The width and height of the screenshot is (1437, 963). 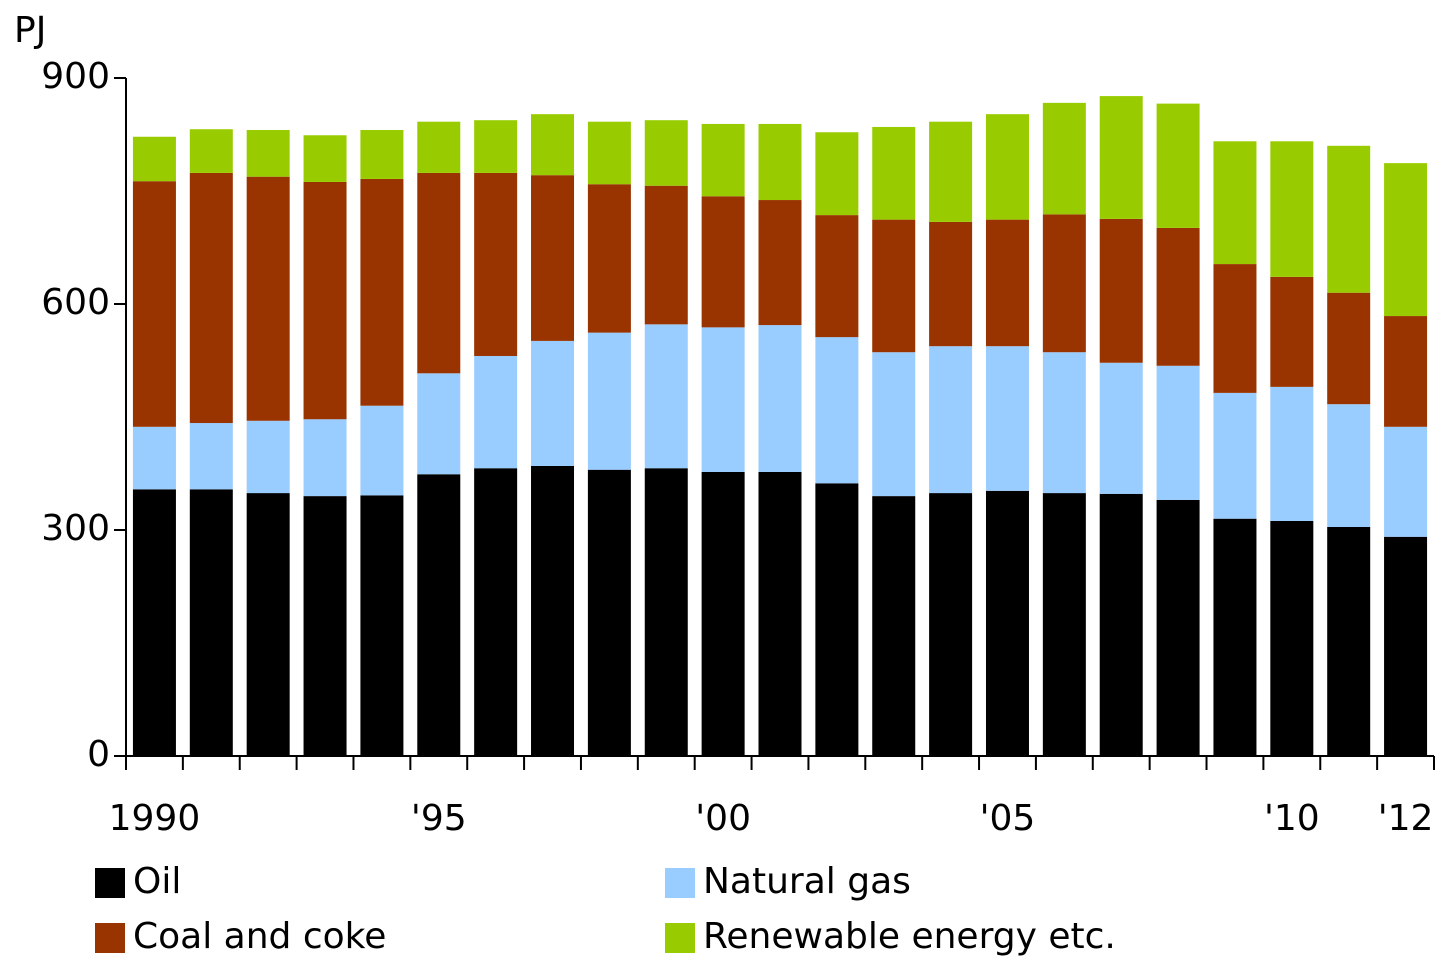 I want to click on x-tick-label: '10, so click(x=1292, y=818).